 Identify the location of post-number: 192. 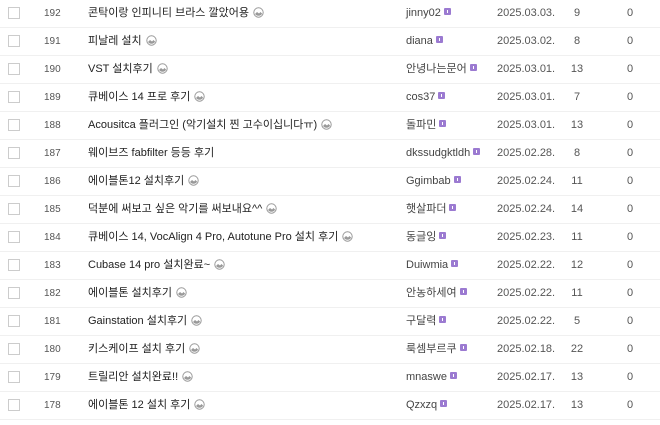
(52, 13).